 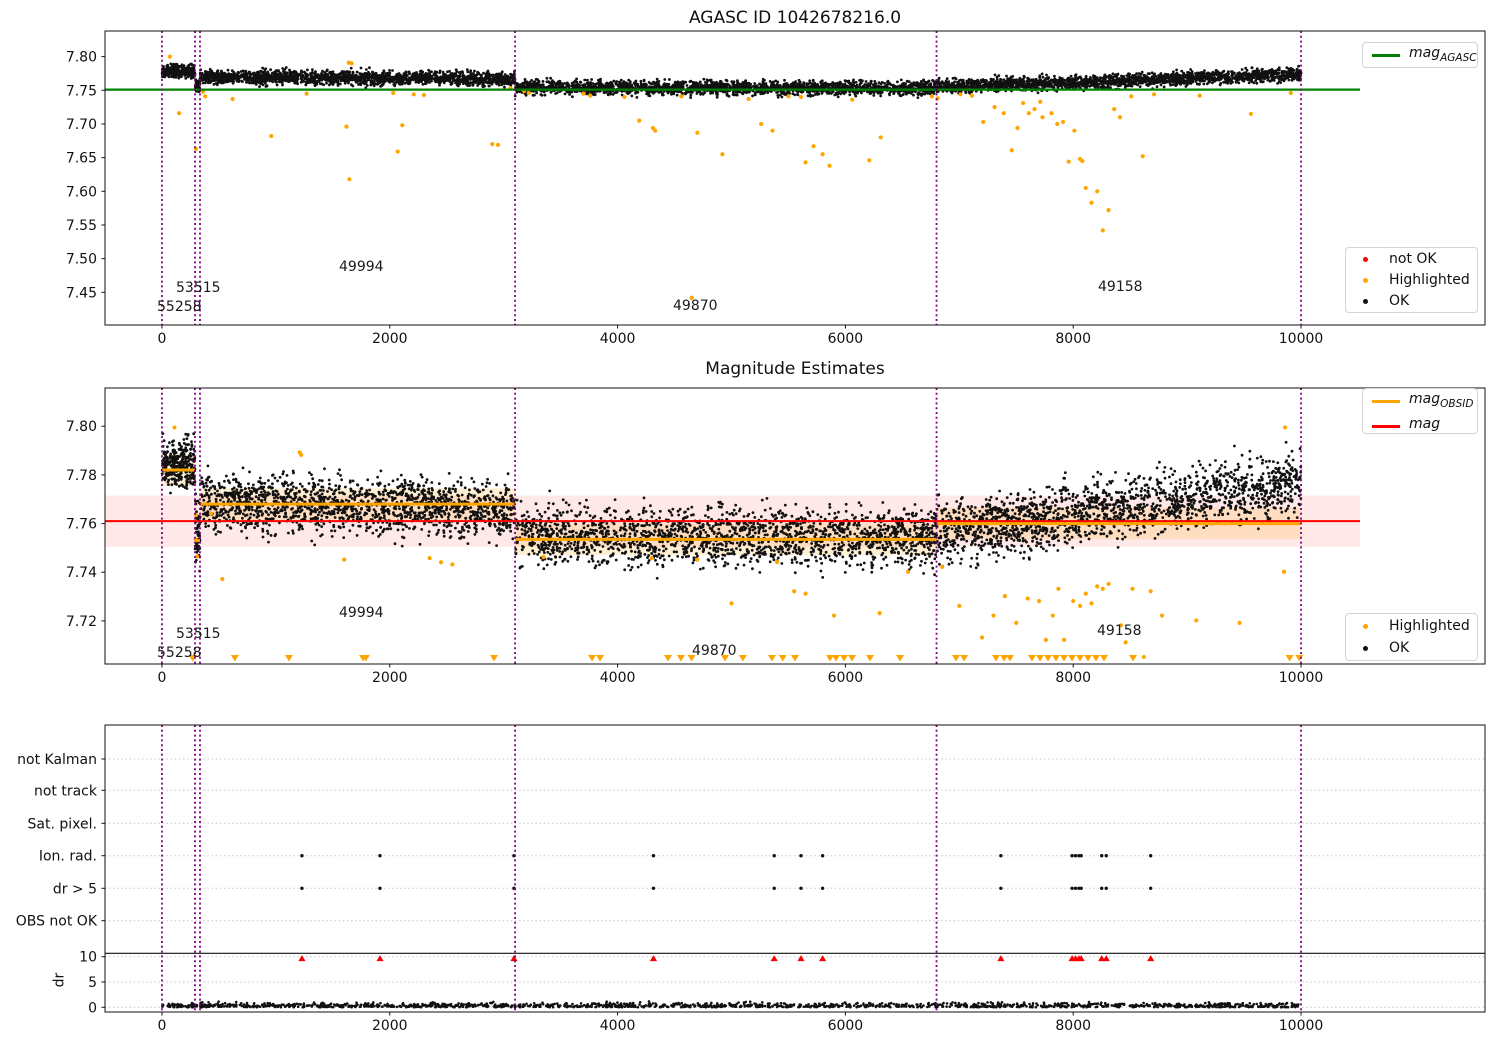 What do you see at coordinates (1411, 637) in the screenshot?
I see `legend-point-types-panel2: Highlighted OK` at bounding box center [1411, 637].